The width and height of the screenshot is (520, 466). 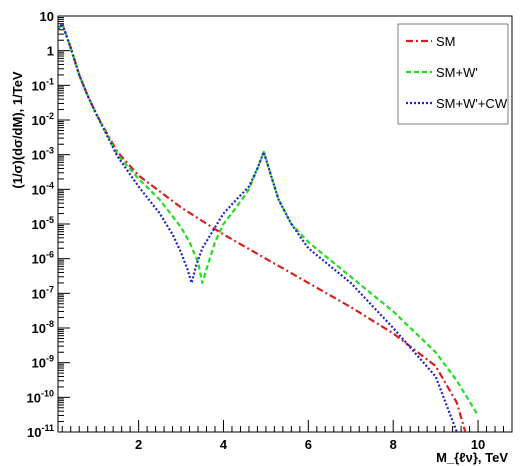 I want to click on y-tick-label: 10⁻², so click(x=43, y=119).